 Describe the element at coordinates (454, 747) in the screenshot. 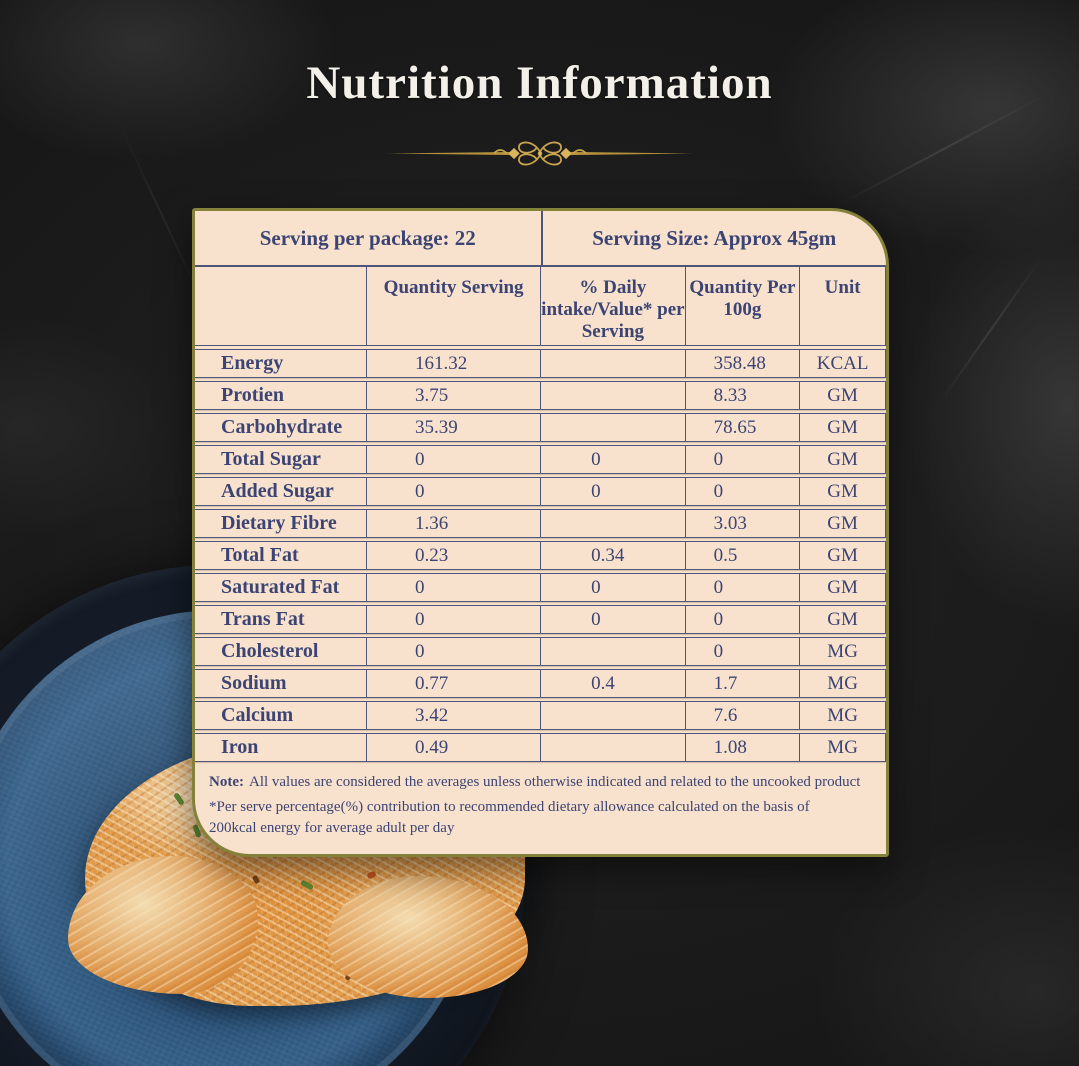

I see `quantity-serving-value: 0.49` at that location.